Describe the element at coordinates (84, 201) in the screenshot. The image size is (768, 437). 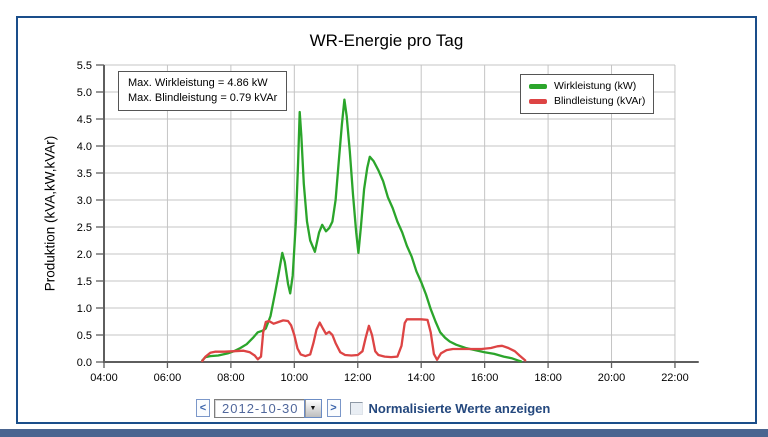
I see `y-tick-label: 3.0` at that location.